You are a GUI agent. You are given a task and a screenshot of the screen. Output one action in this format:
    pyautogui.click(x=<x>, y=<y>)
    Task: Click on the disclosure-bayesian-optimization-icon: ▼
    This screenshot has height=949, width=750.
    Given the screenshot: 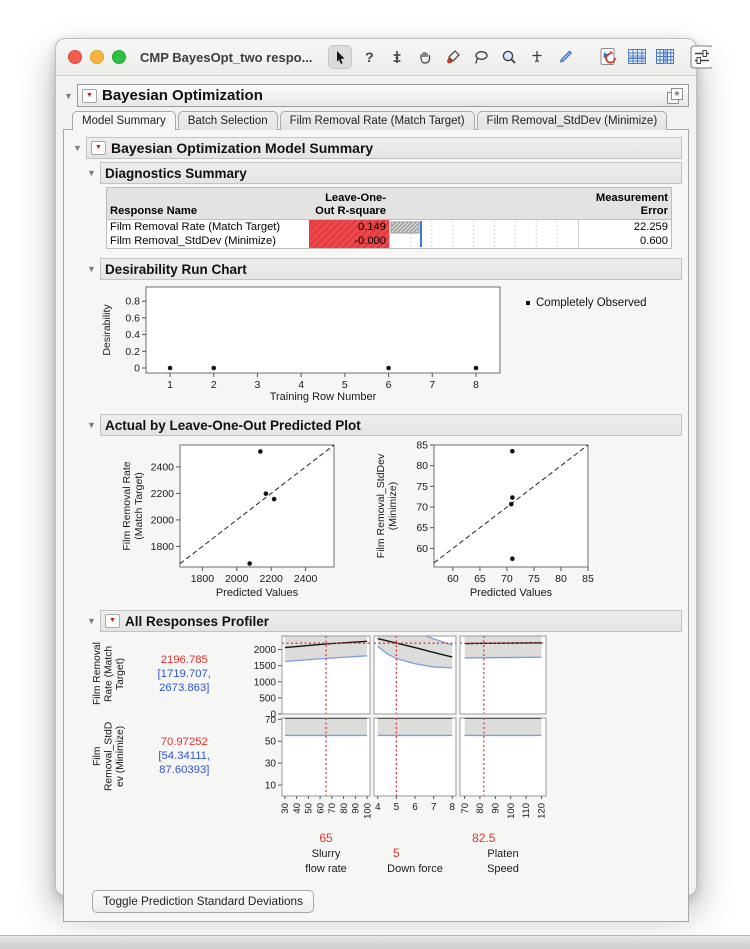 What is the action you would take?
    pyautogui.click(x=68, y=95)
    